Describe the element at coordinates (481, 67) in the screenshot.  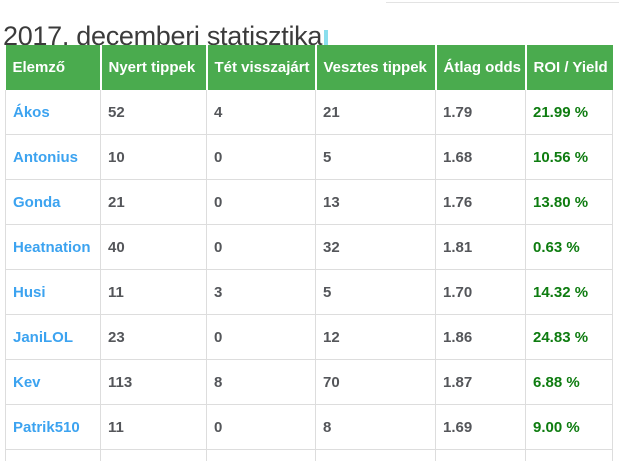
I see `column-header-avg-odds: Átlag odds` at that location.